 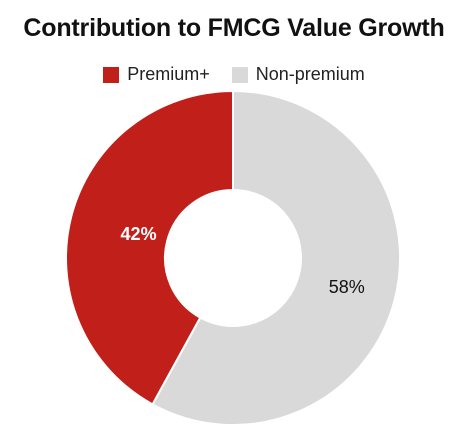 I want to click on legend-item-premium: Premium+, so click(x=156, y=74).